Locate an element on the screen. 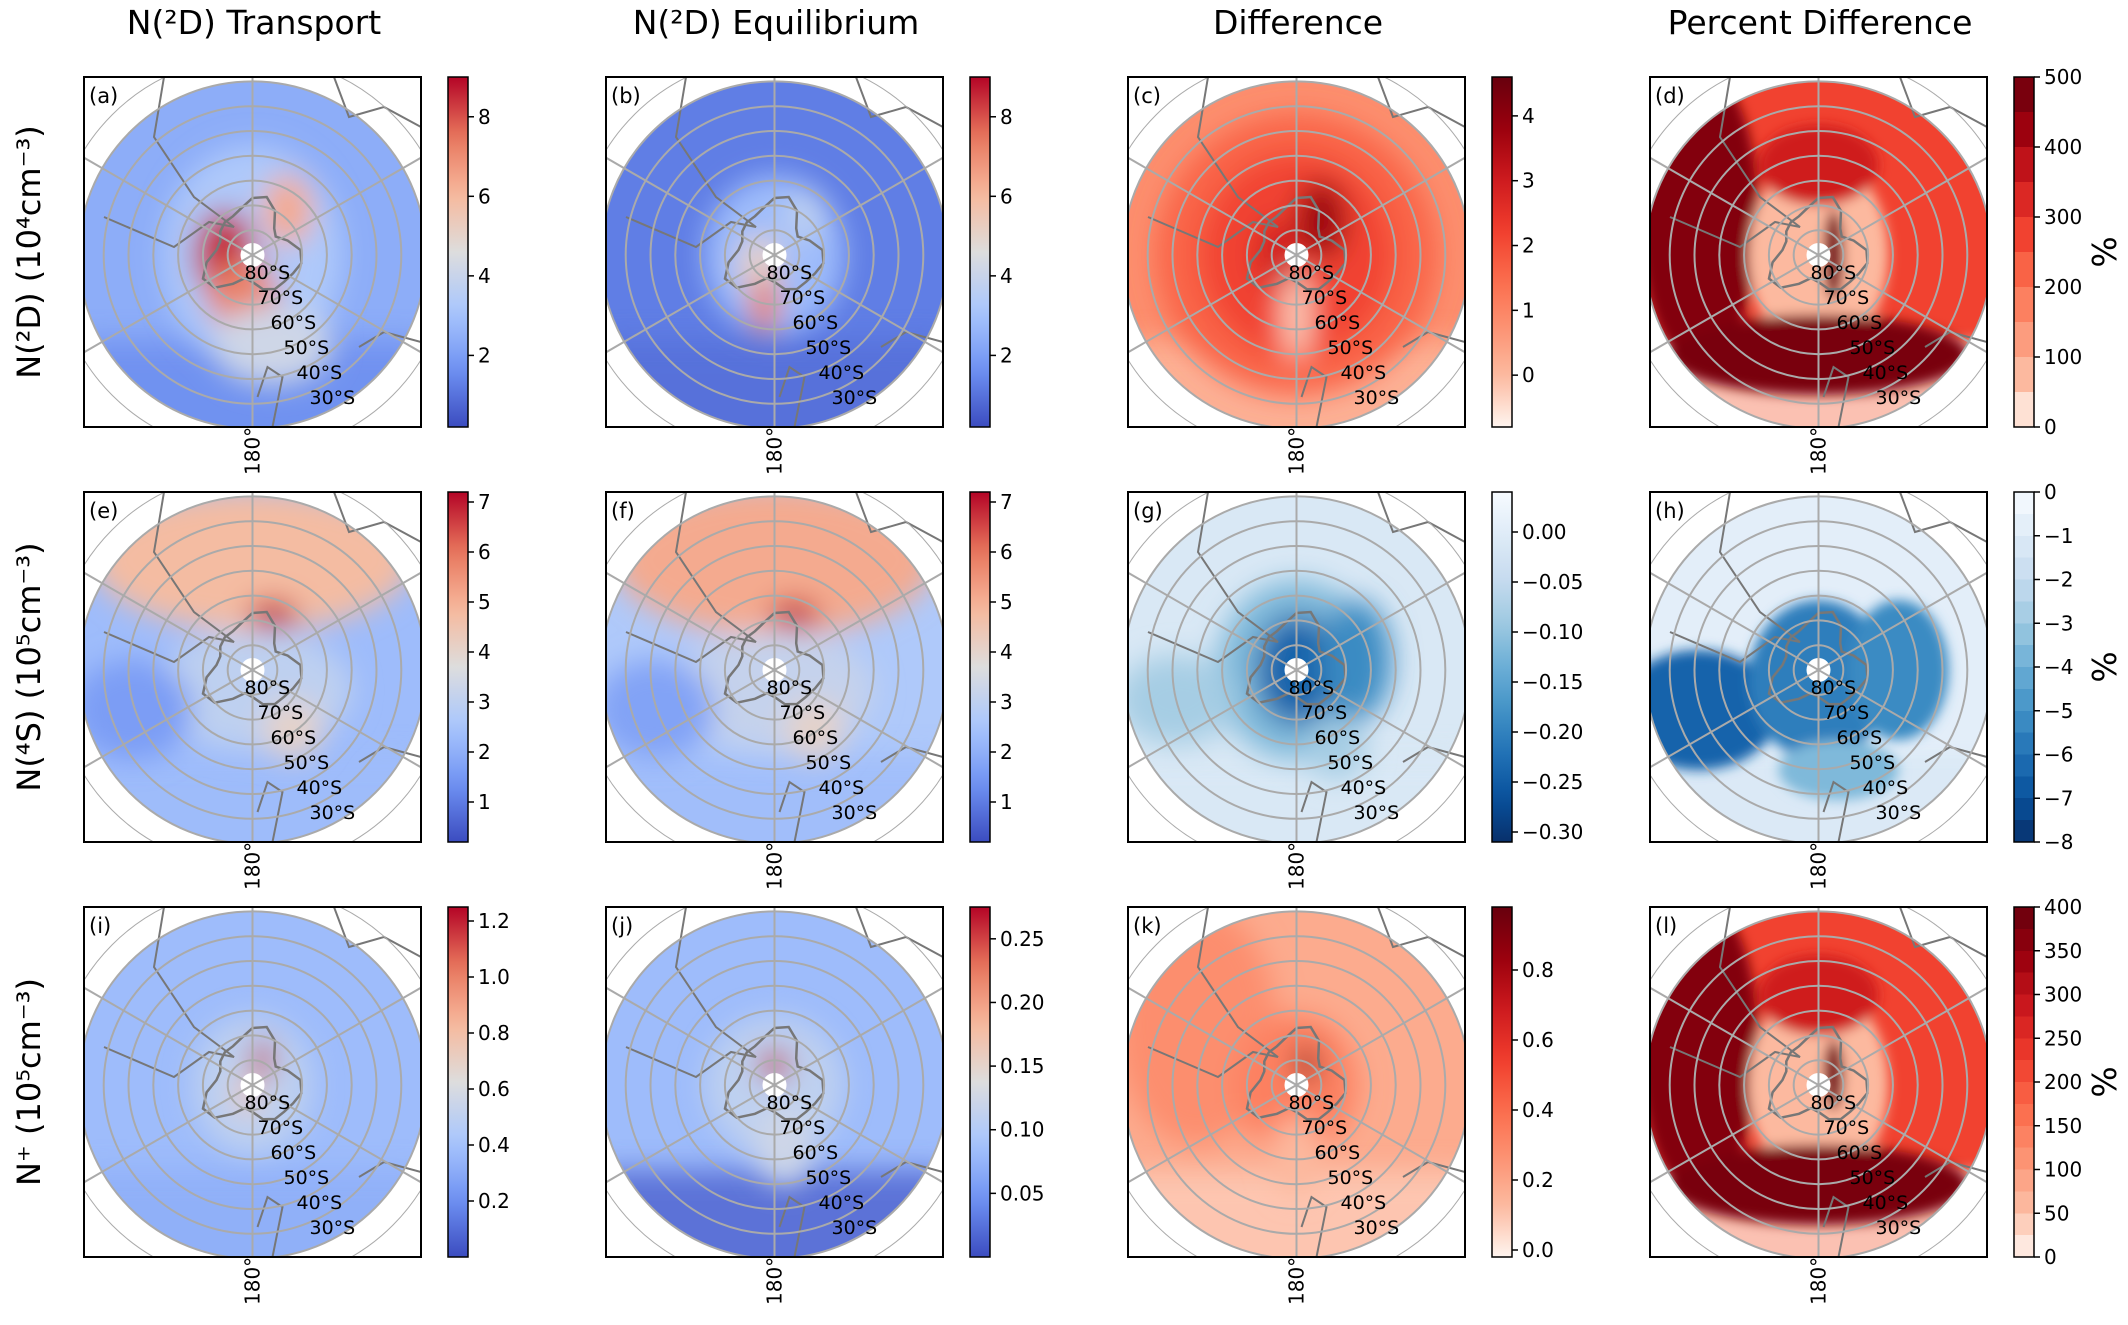  panel-label: (g) is located at coordinates (1148, 511).